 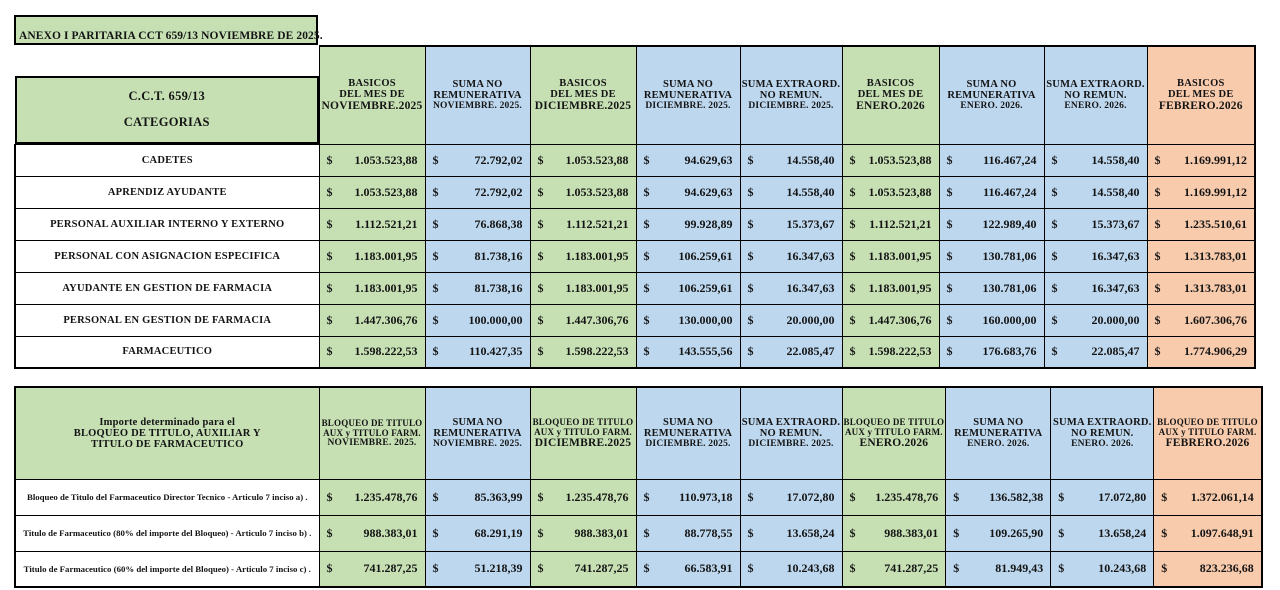 I want to click on amount: $130.781,06, so click(x=991, y=256).